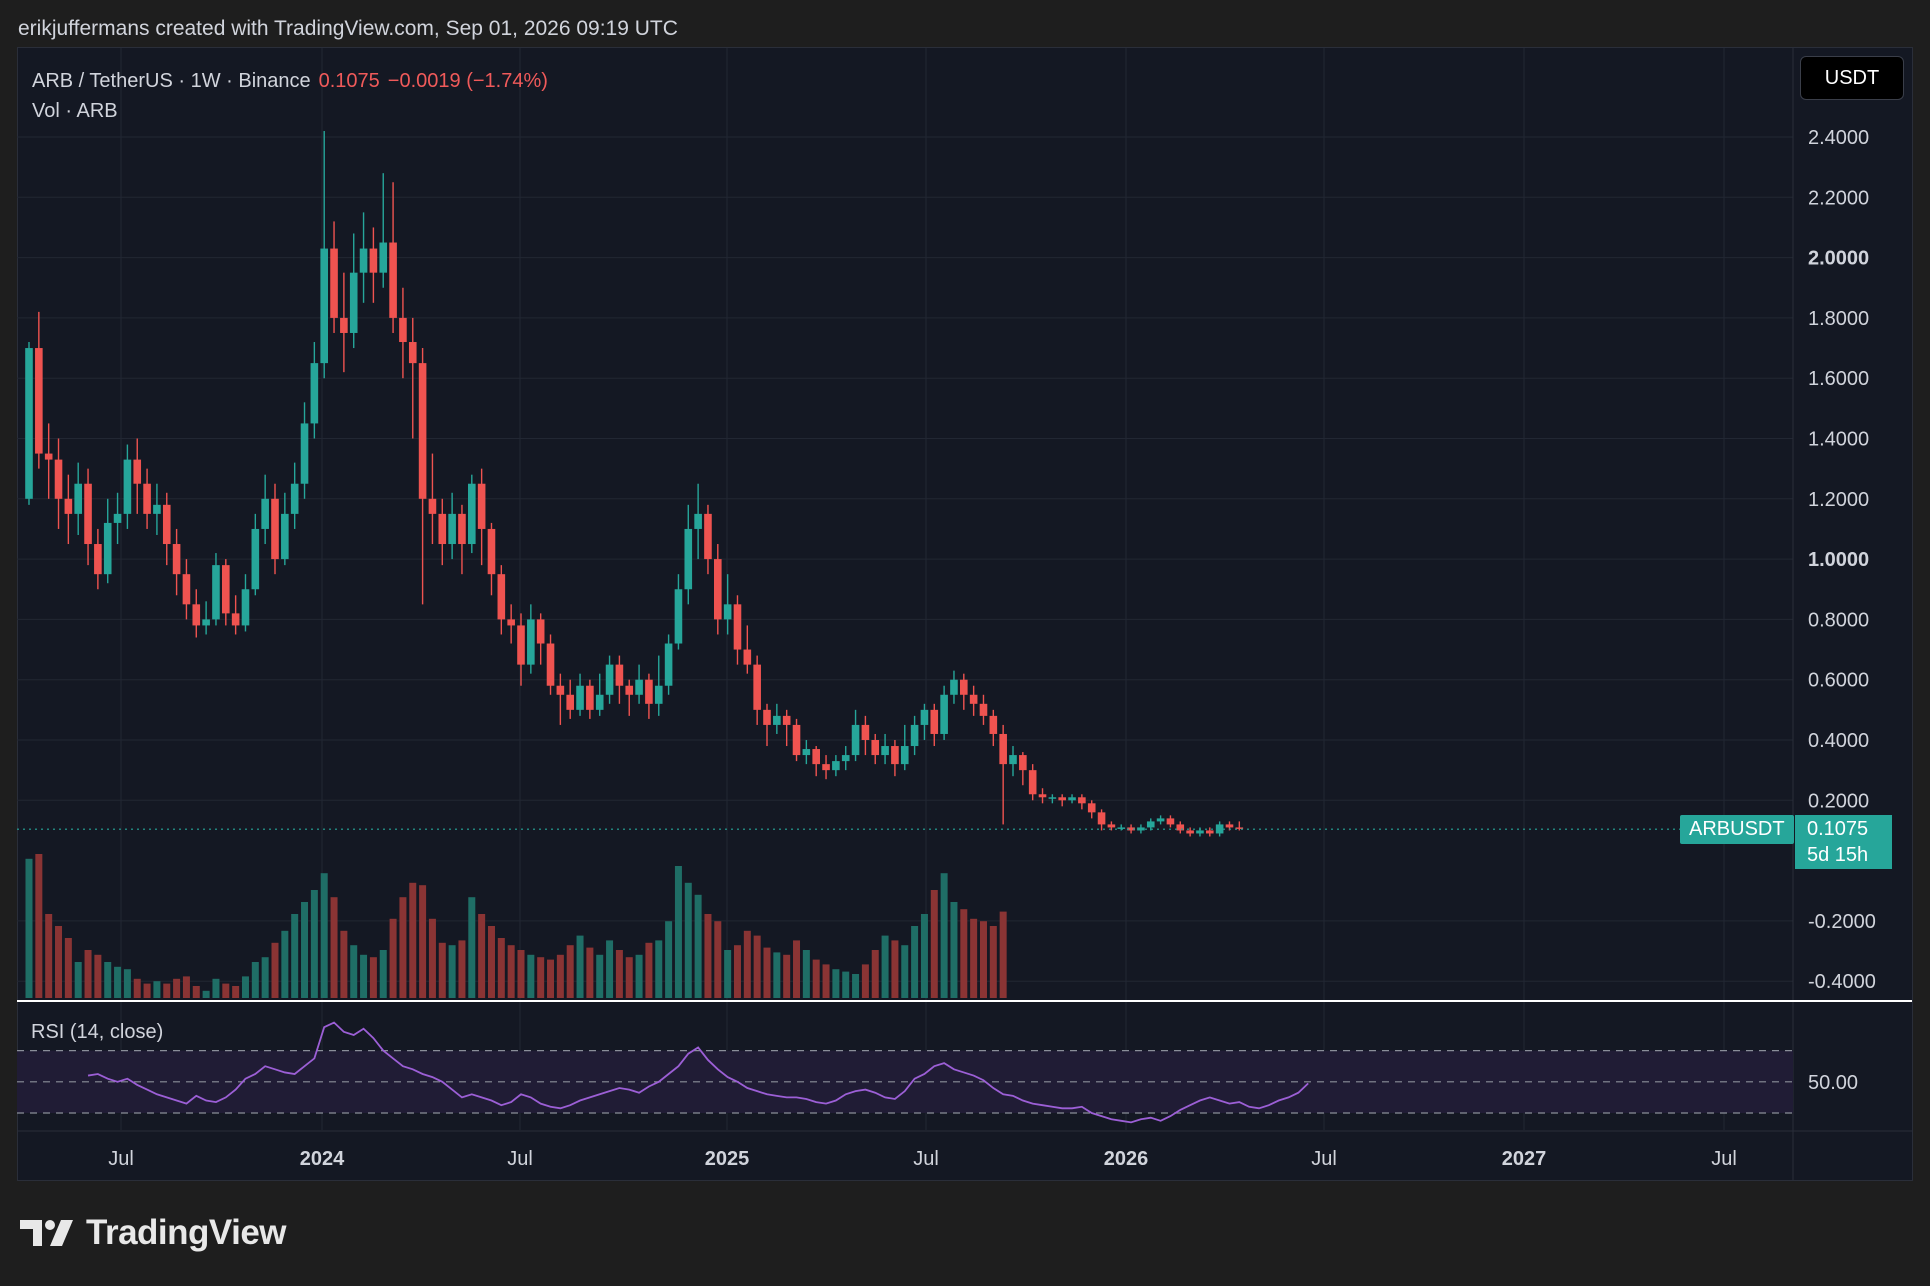  What do you see at coordinates (153, 1233) in the screenshot?
I see `tradingview-logo: TradingView` at bounding box center [153, 1233].